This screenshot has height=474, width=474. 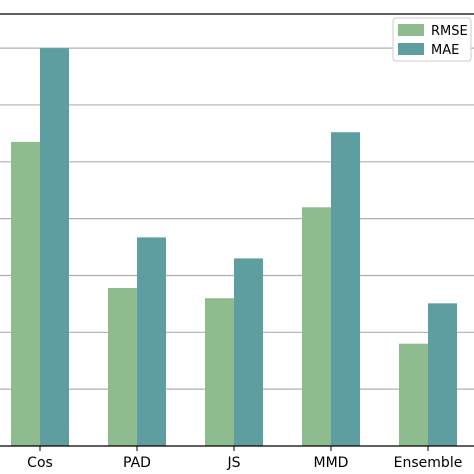 I want to click on bar-rmse-ensemble, so click(x=413, y=394).